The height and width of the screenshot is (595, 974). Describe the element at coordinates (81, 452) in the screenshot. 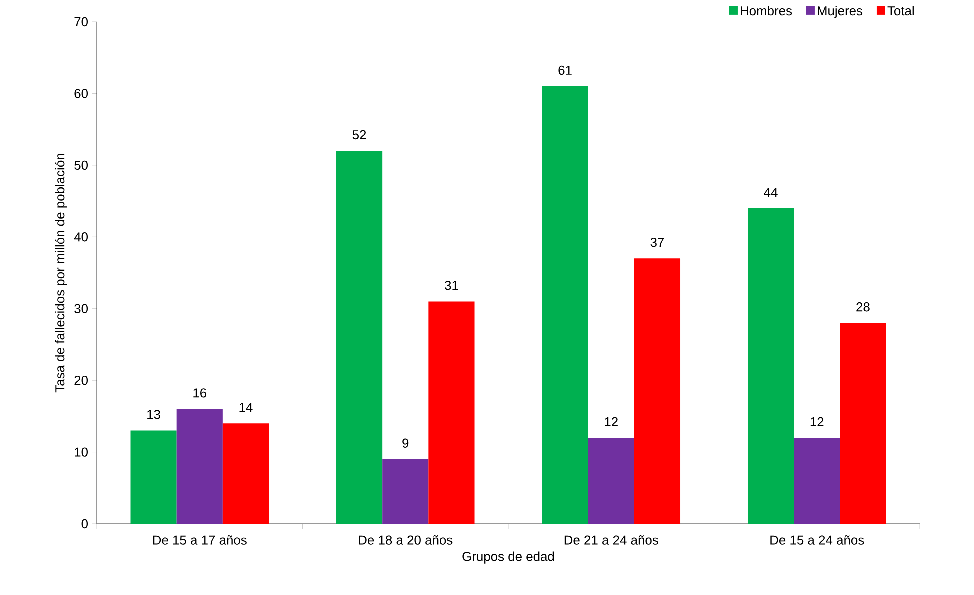

I see `y-tick-label: 10` at that location.